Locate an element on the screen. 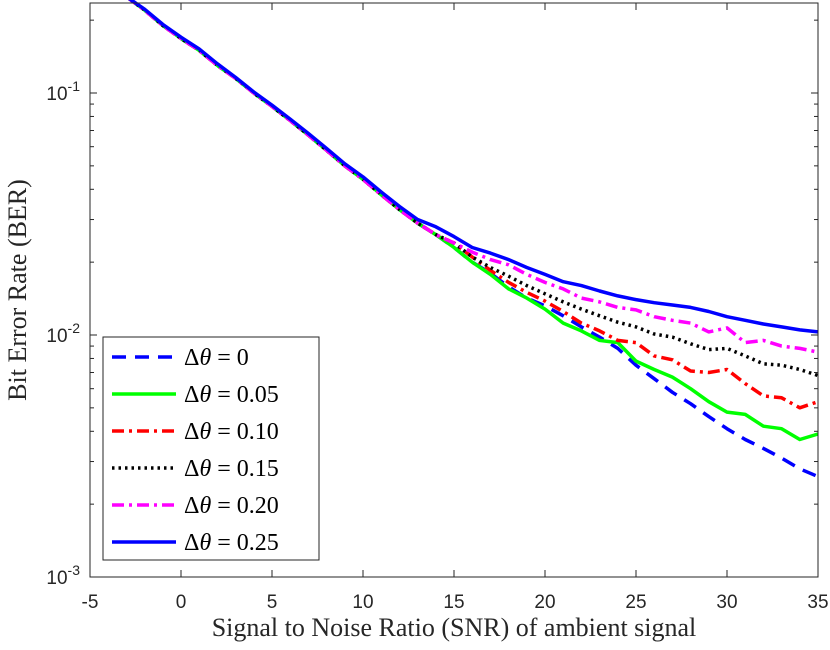 Image resolution: width=830 pixels, height=650 pixels. legend-label: Δθ = 0.05 is located at coordinates (231, 395).